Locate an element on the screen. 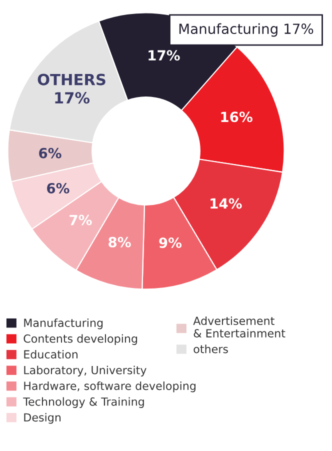 Image resolution: width=332 pixels, height=451 pixels. legend-label: Laboratory, University is located at coordinates (85, 371).